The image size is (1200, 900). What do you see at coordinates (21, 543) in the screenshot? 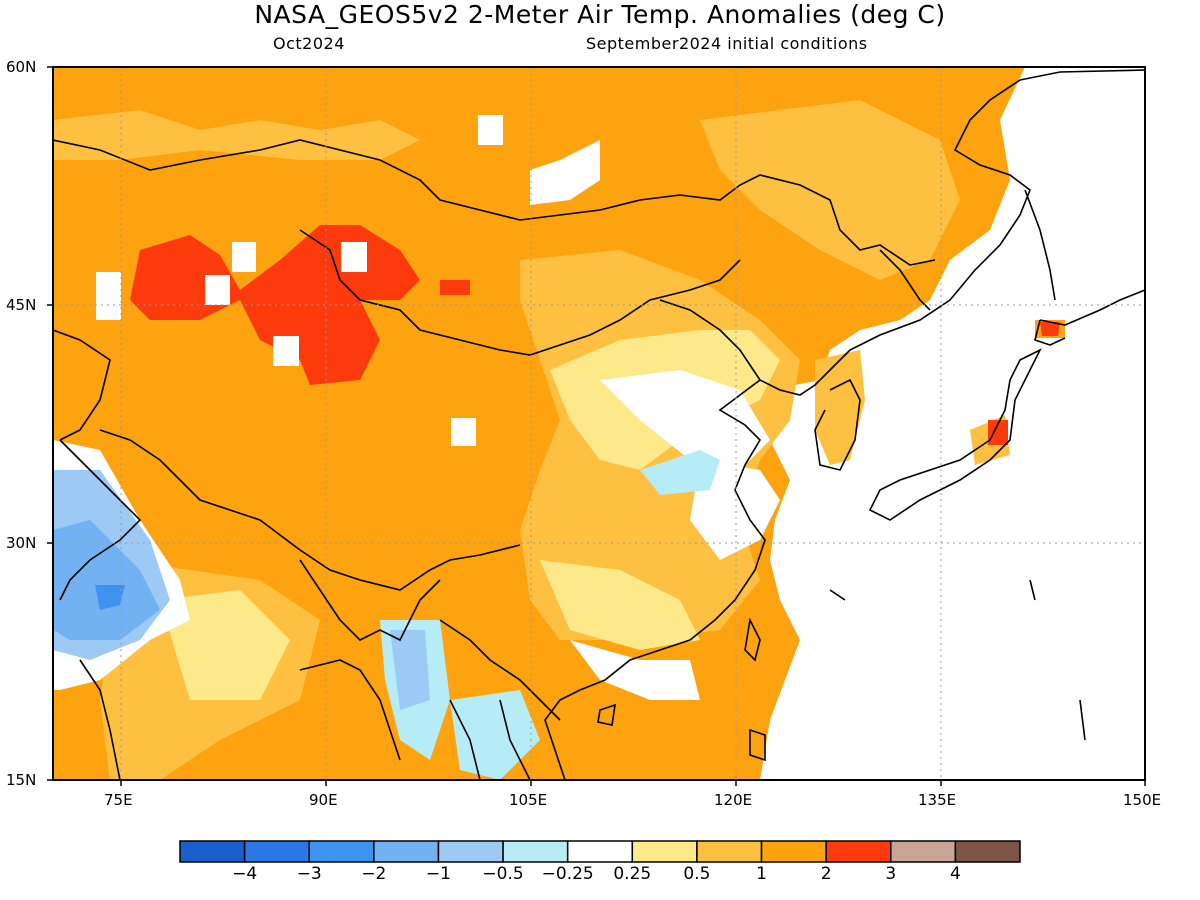
I see `lat-tick-label: 30N` at bounding box center [21, 543].